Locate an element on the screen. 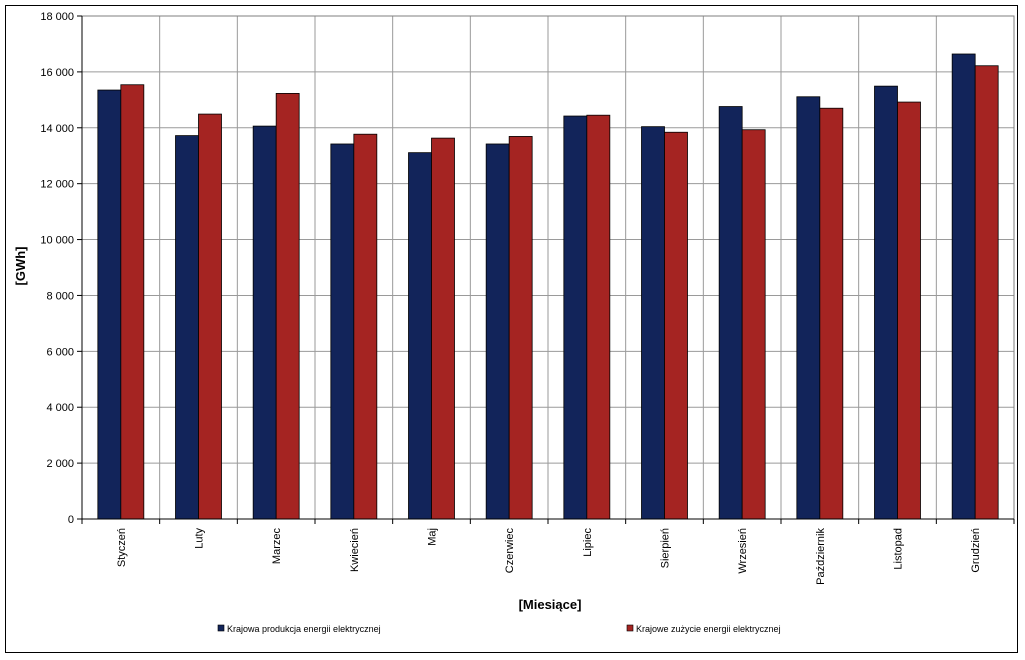 This screenshot has height=660, width=1025. y-tick-label: 14 000 is located at coordinates (57, 129).